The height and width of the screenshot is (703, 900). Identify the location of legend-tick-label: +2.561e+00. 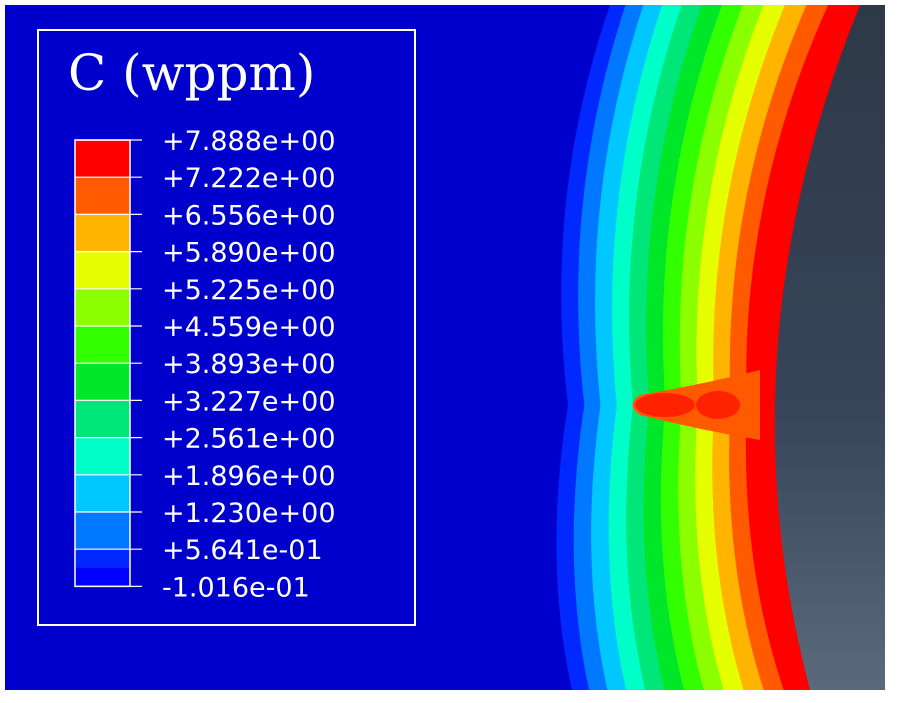
(249, 439).